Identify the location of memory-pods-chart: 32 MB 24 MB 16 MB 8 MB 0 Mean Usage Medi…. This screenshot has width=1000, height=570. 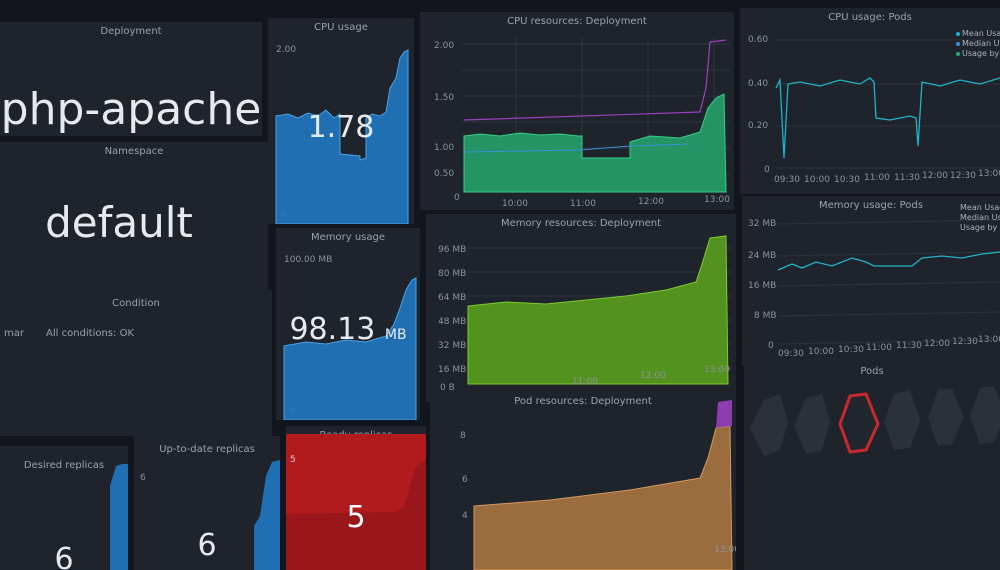
(874, 281).